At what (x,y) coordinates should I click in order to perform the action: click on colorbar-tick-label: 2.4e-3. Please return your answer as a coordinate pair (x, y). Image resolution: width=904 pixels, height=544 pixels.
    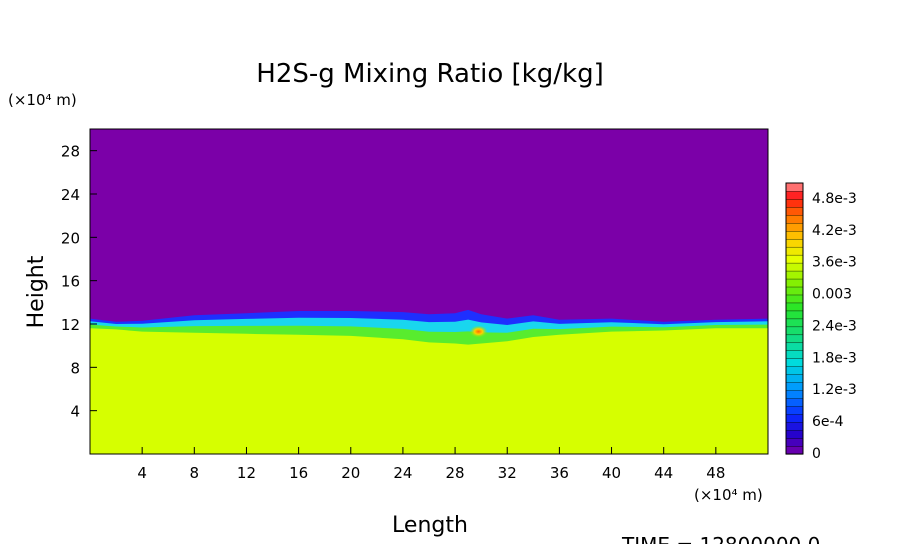
    Looking at the image, I should click on (834, 326).